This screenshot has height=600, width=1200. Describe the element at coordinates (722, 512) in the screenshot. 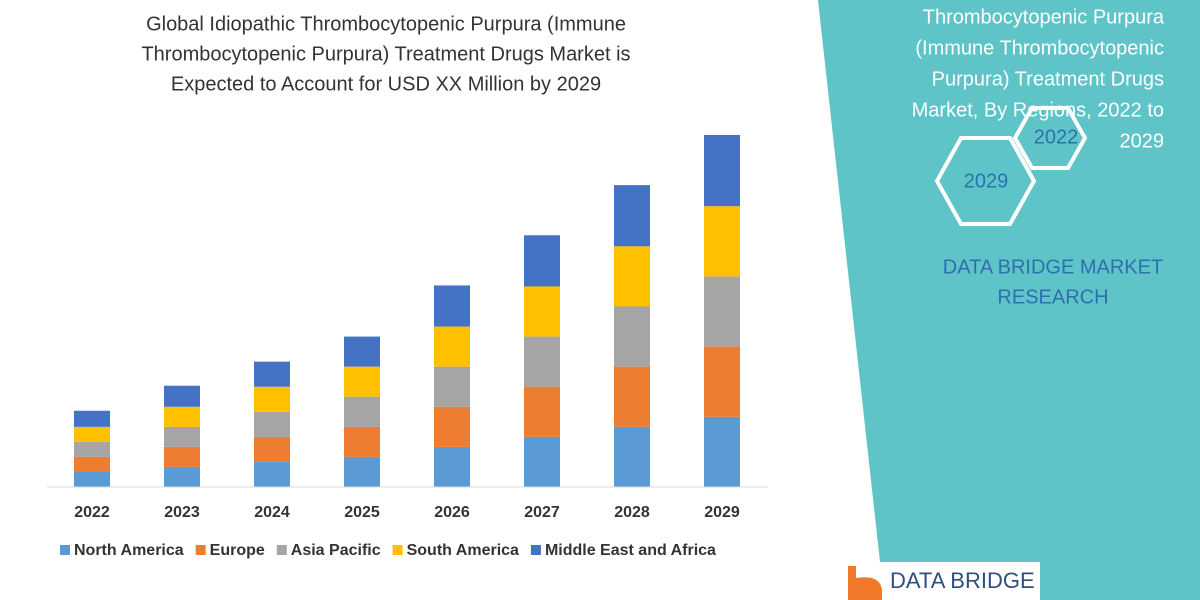

I see `x-tick-label: 2029` at that location.